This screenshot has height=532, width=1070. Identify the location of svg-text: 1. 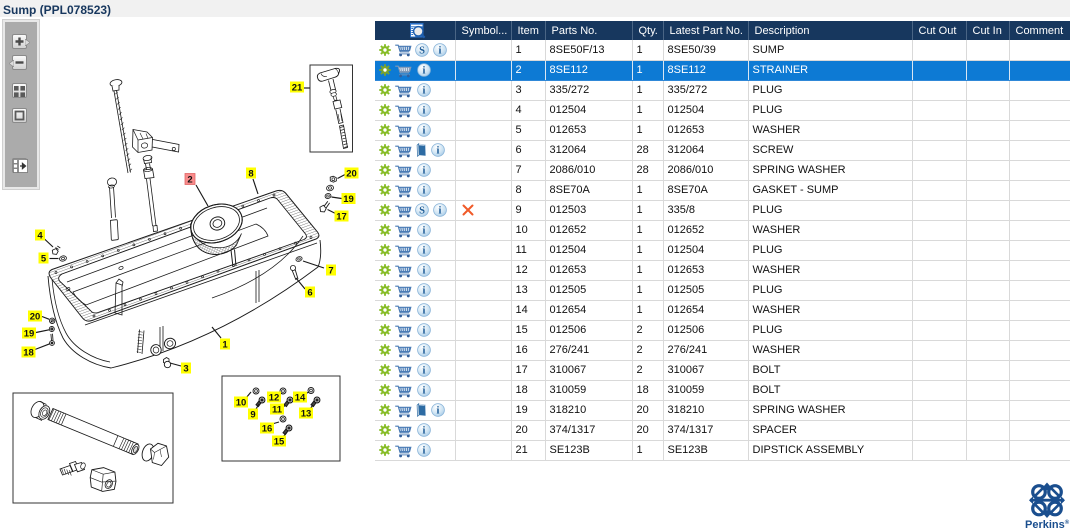
(225, 344).